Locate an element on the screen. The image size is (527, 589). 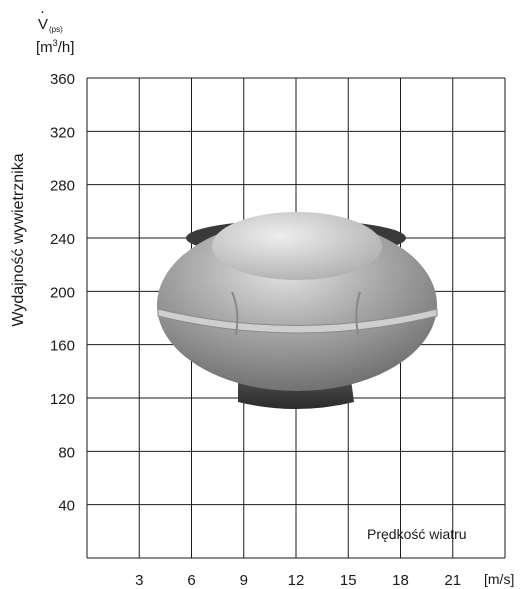
y-tick-label: 240 is located at coordinates (62, 239).